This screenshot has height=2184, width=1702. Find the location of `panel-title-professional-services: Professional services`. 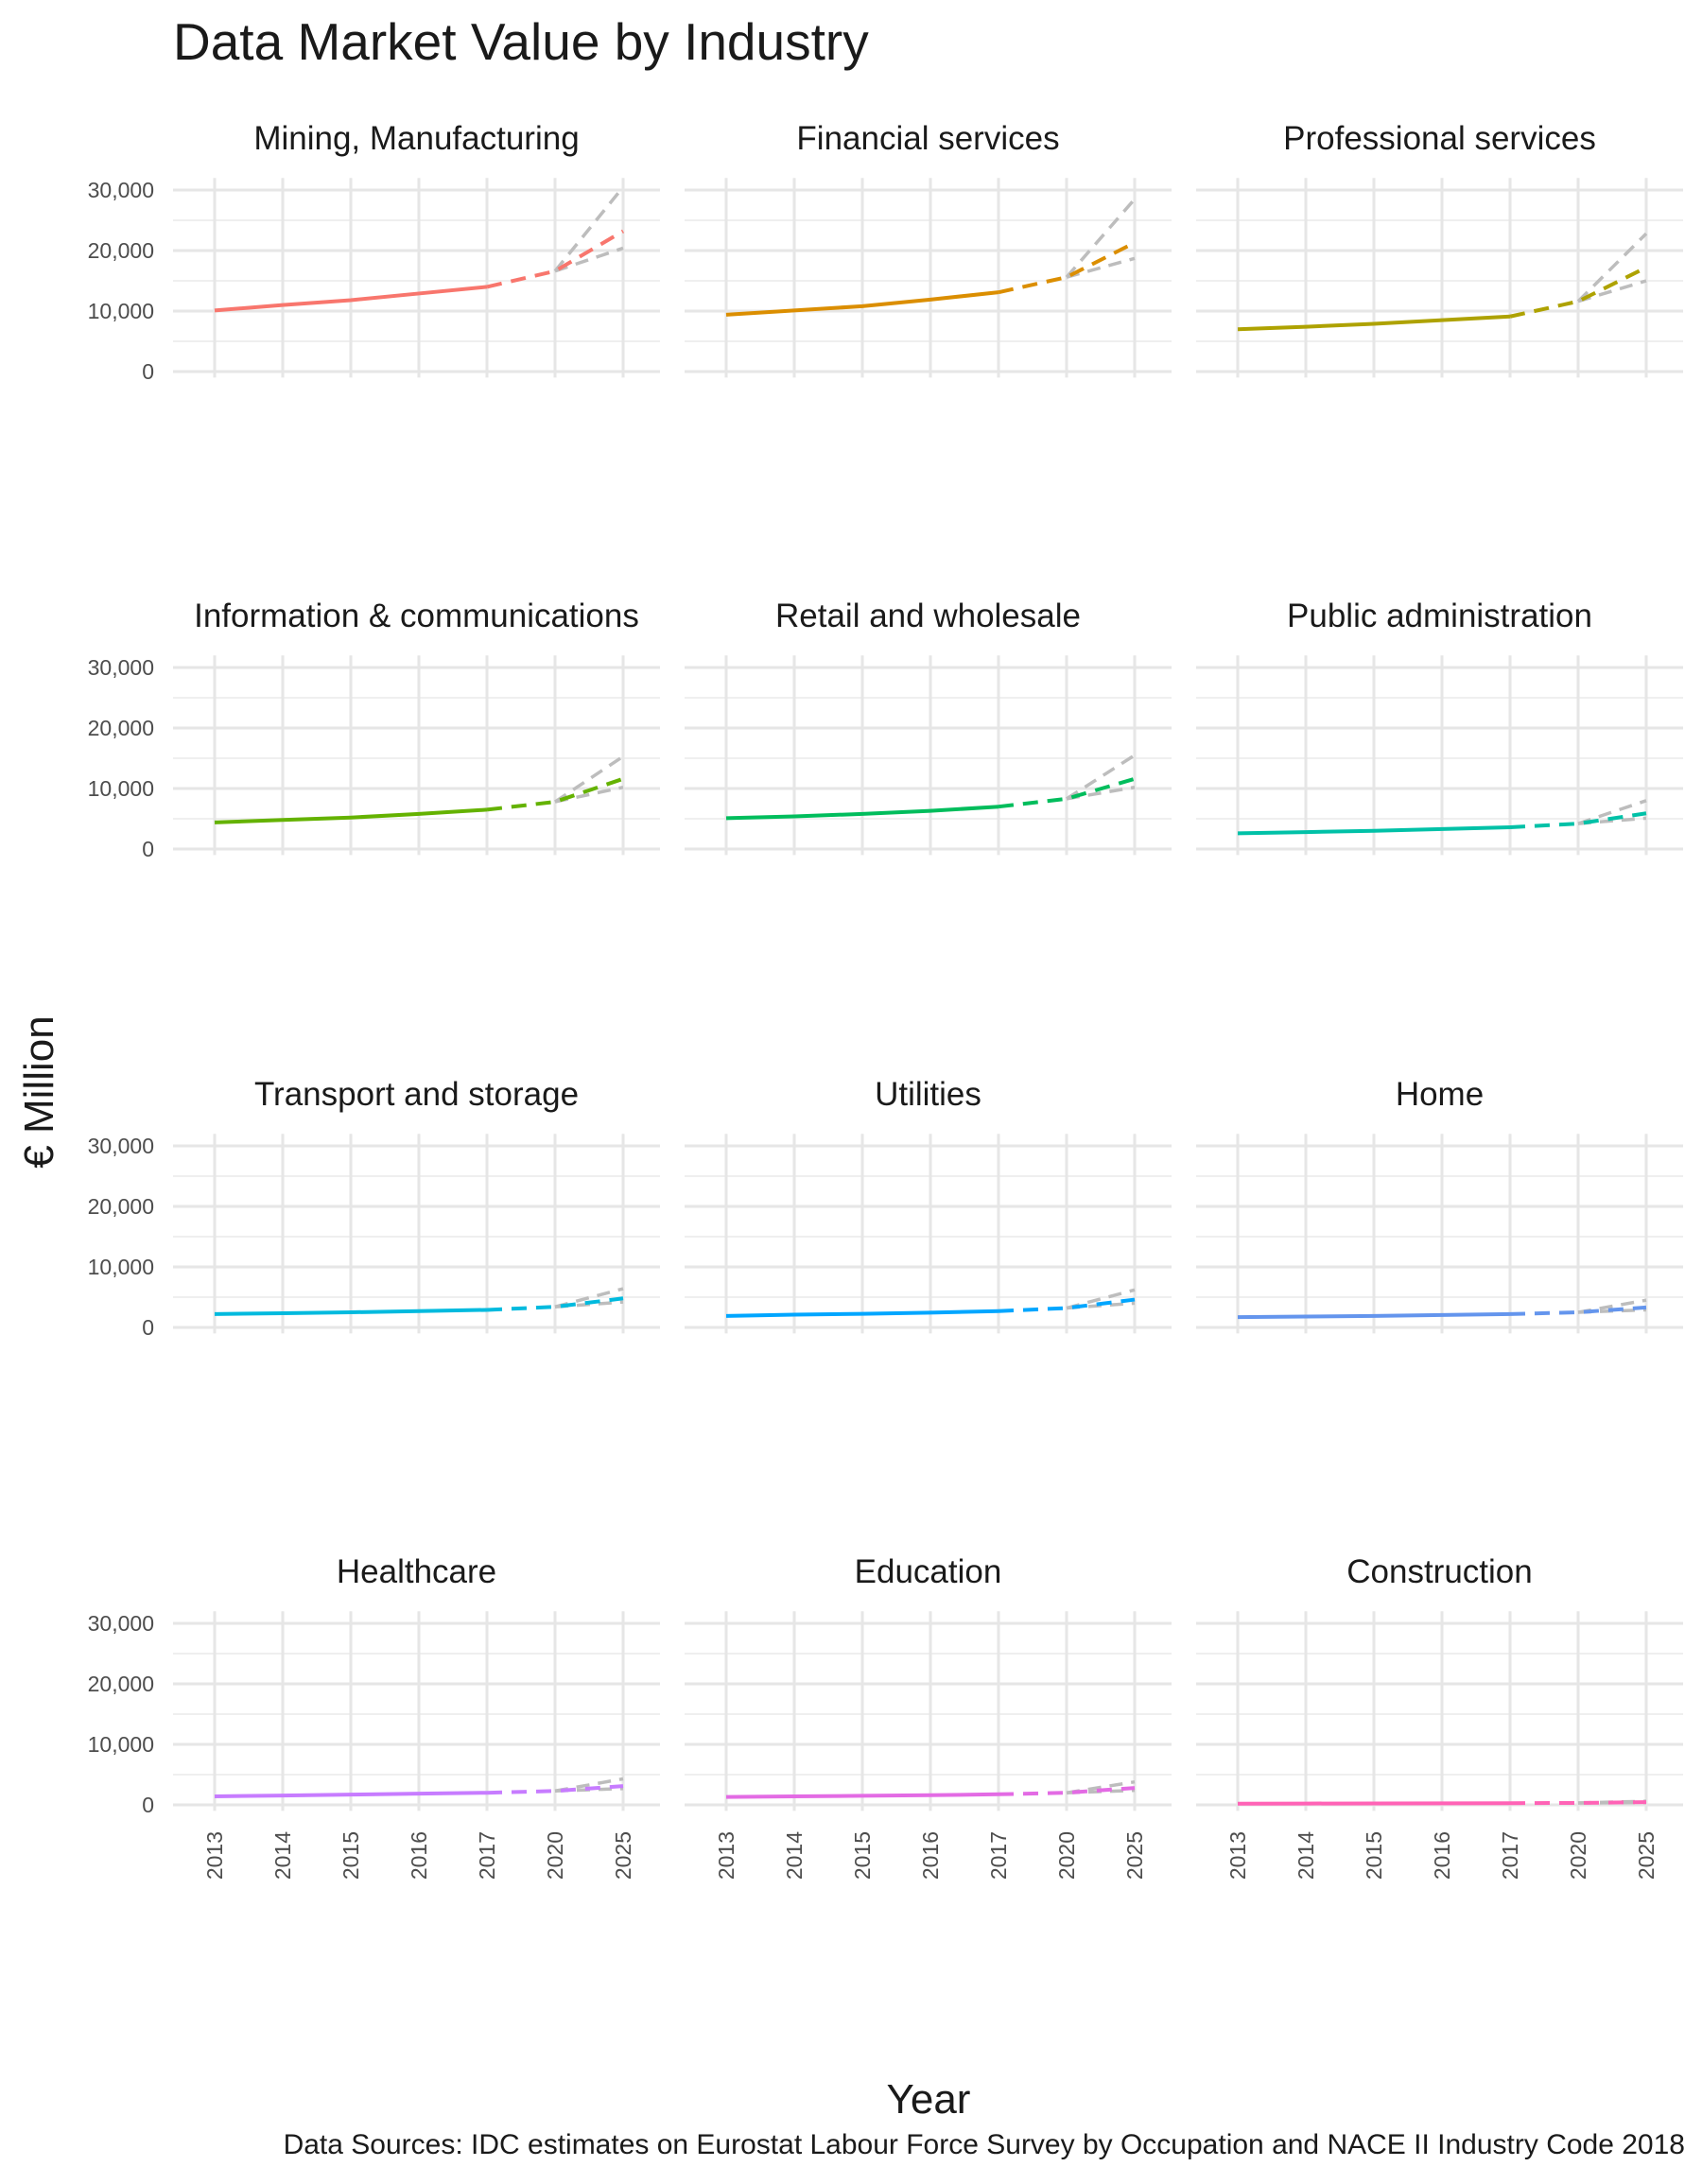

panel-title-professional-services: Professional services is located at coordinates (1440, 138).